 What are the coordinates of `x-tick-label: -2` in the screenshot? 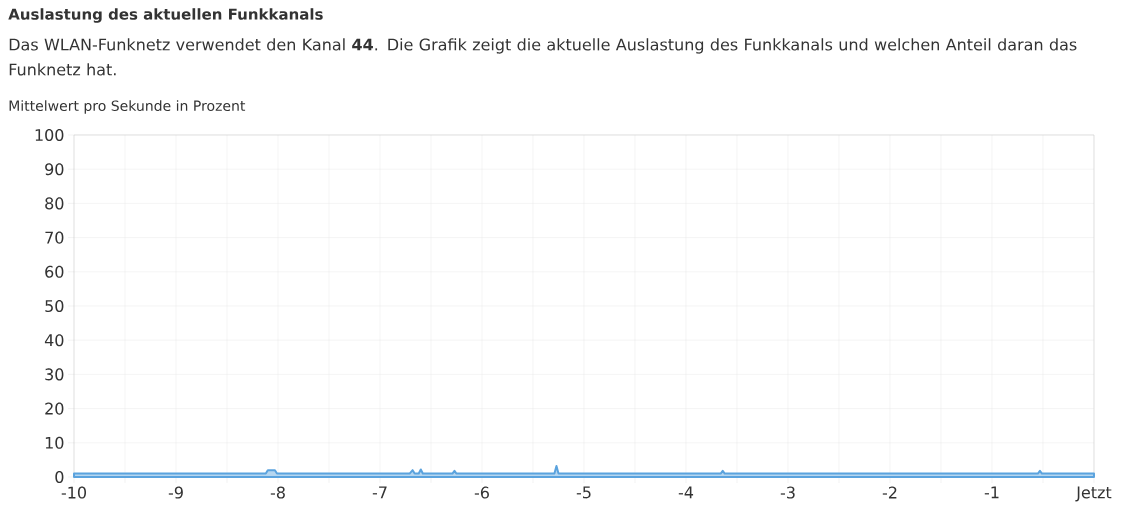 It's located at (889, 492).